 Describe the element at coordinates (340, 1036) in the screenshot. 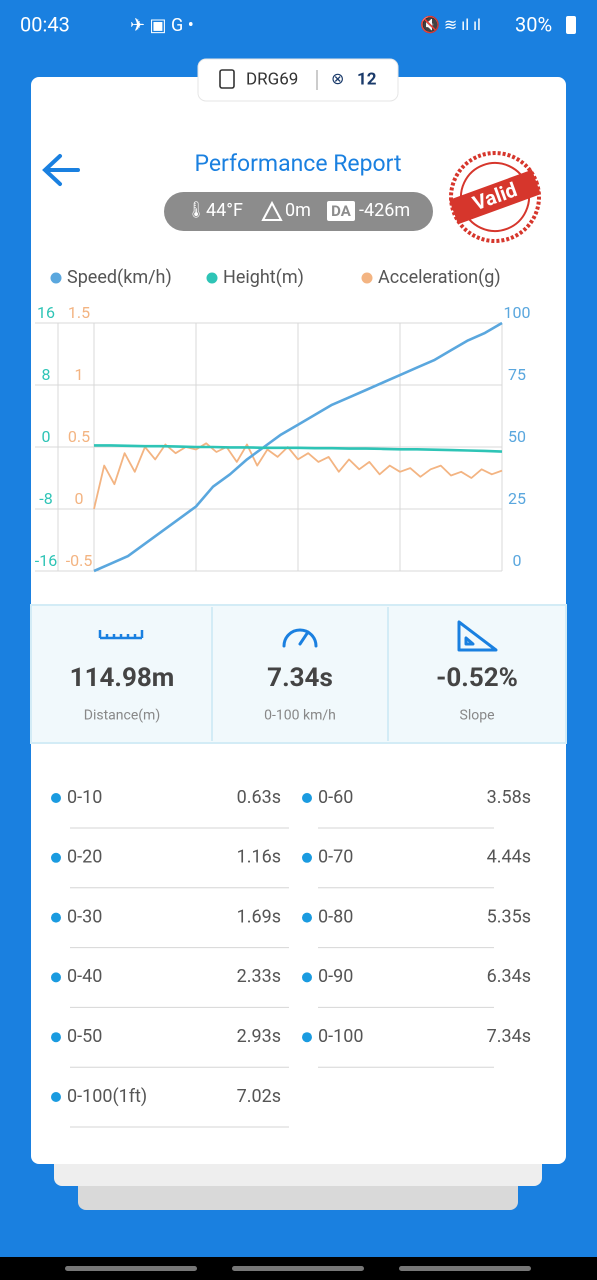

I see `split-label: 0-100` at that location.